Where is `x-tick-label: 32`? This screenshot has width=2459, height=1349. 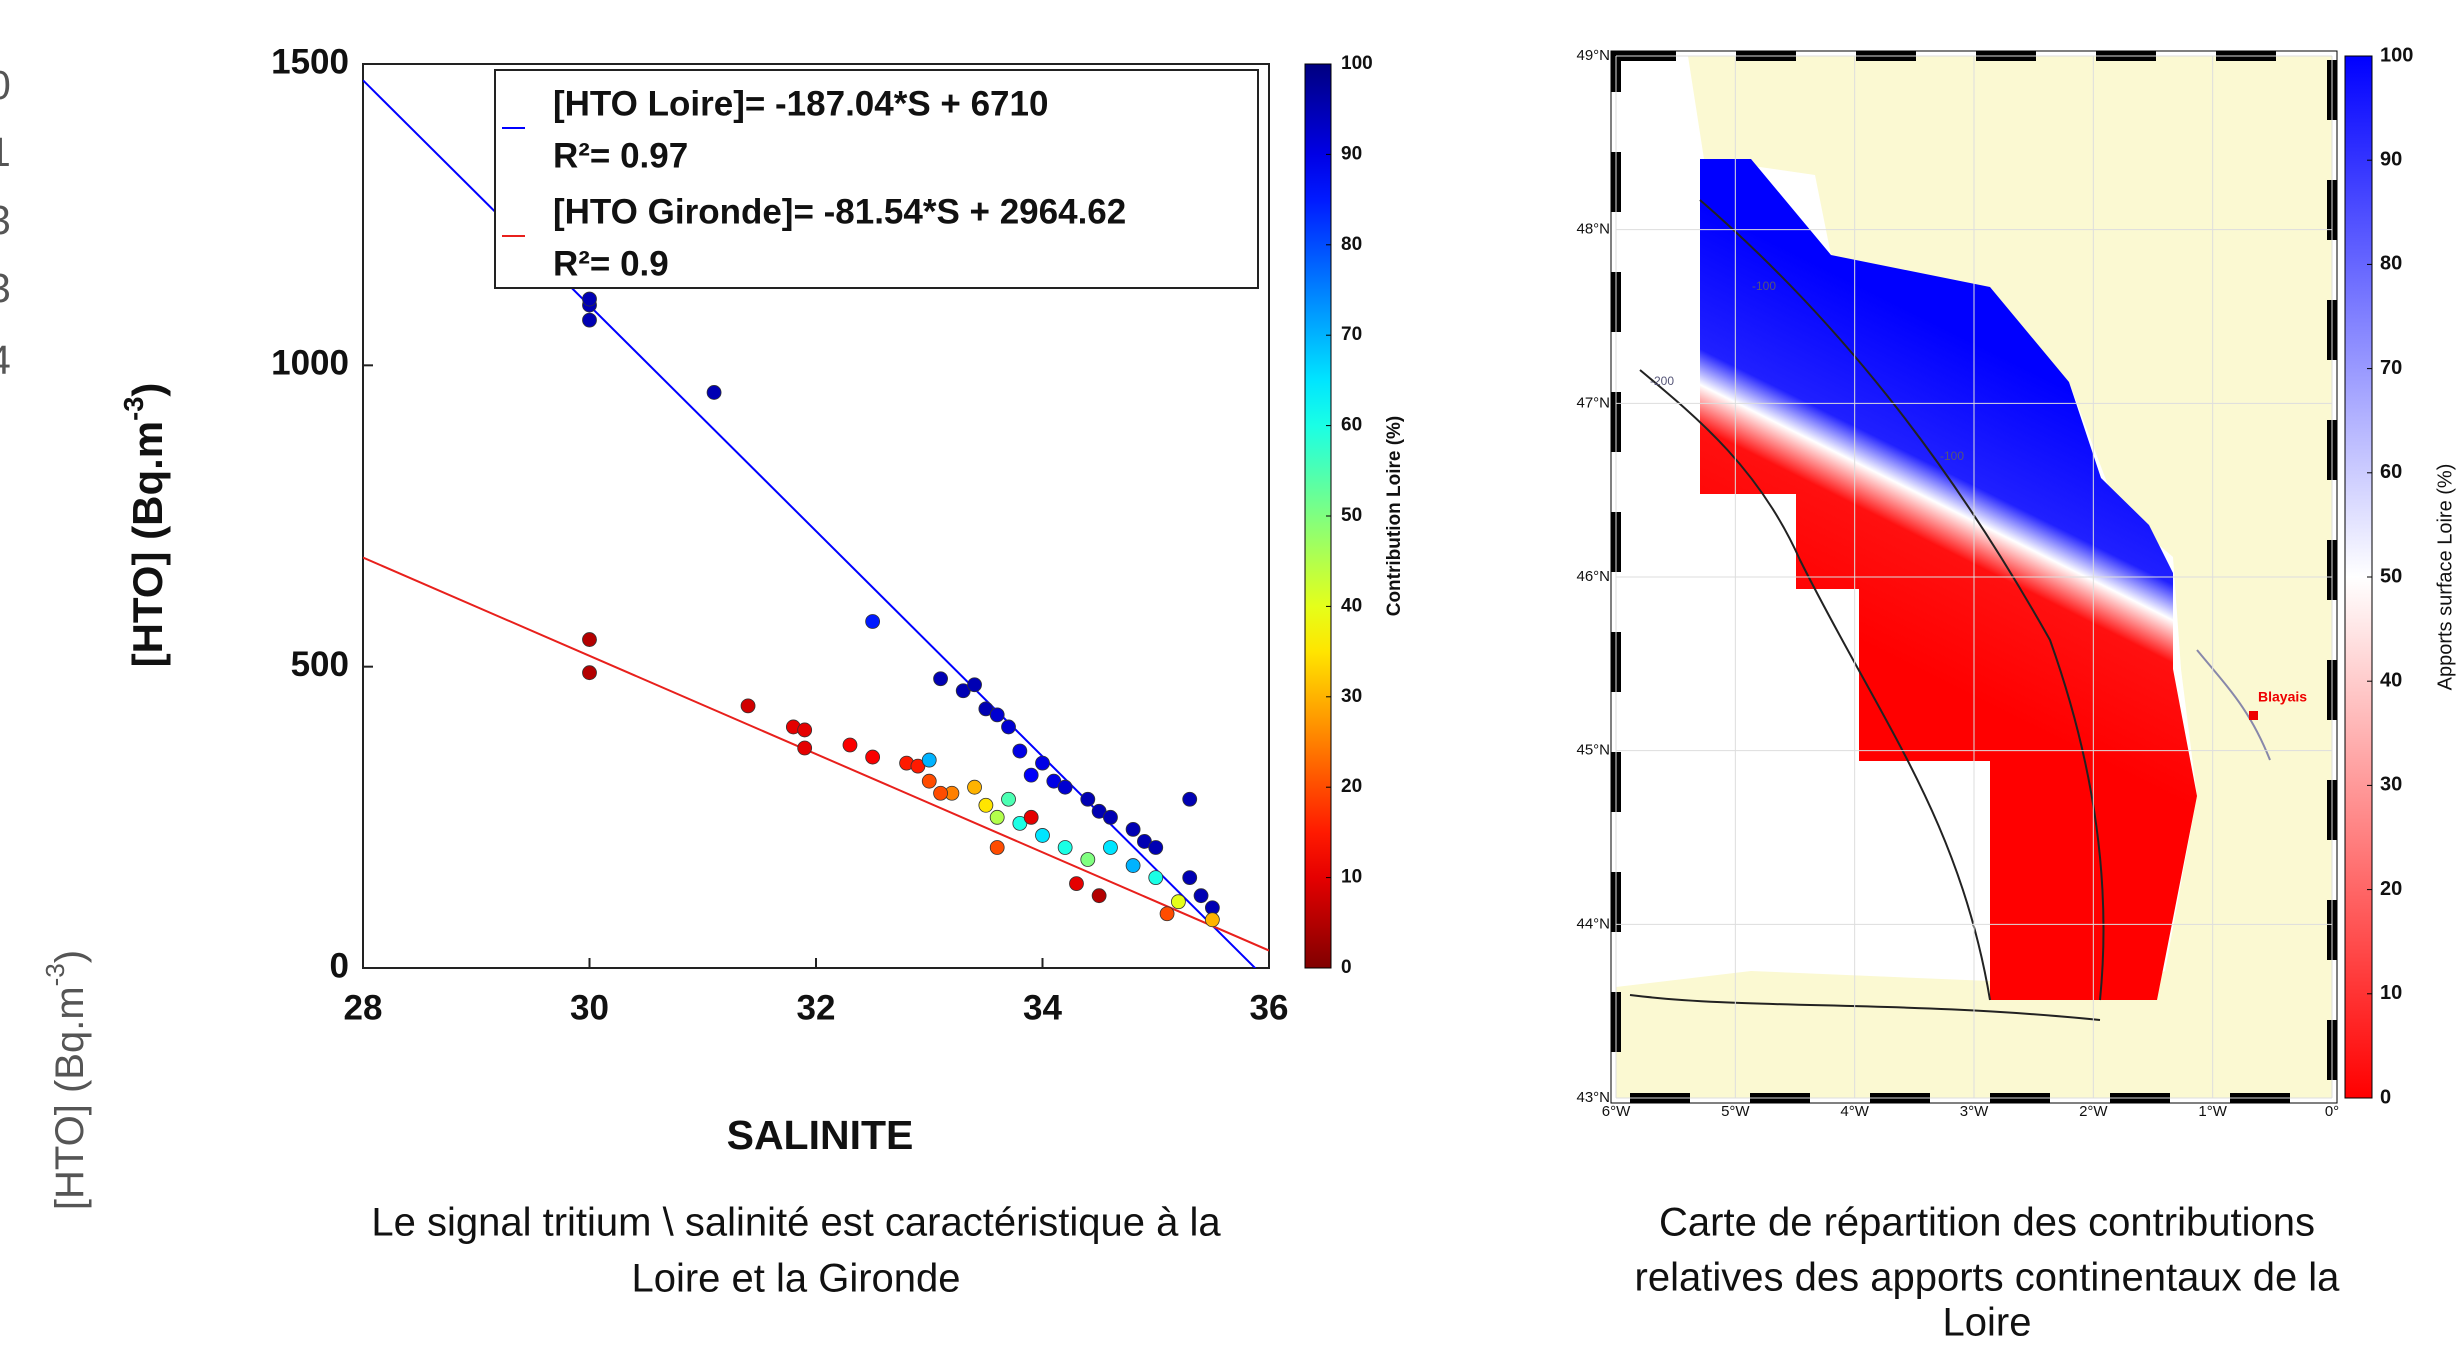 x-tick-label: 32 is located at coordinates (816, 1007).